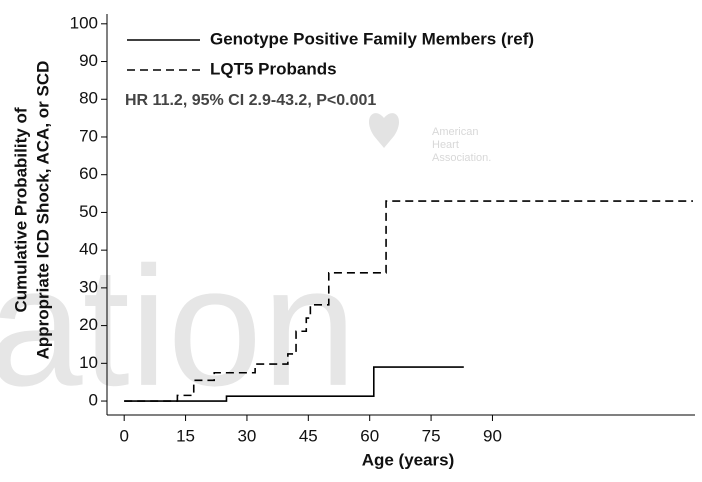 This screenshot has width=702, height=482. Describe the element at coordinates (246, 435) in the screenshot. I see `x-tick-label: 30` at that location.